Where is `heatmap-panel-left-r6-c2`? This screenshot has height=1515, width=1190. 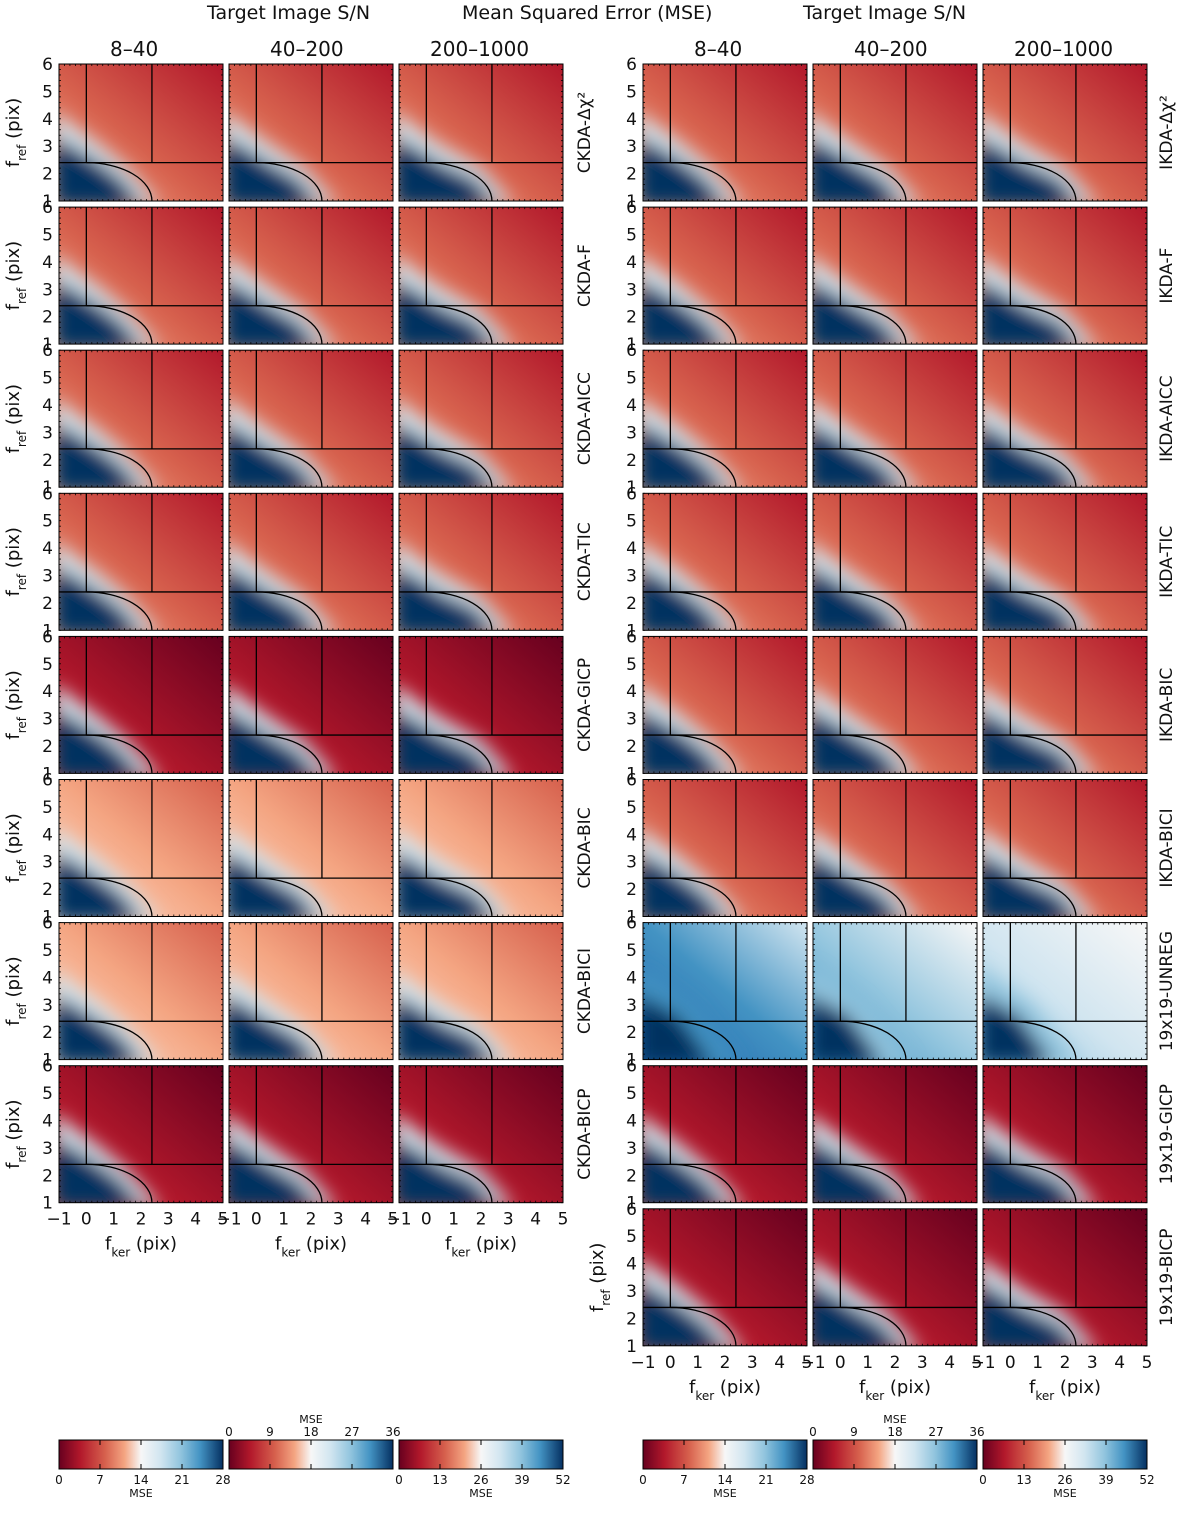 heatmap-panel-left-r6-c2 is located at coordinates (311, 848).